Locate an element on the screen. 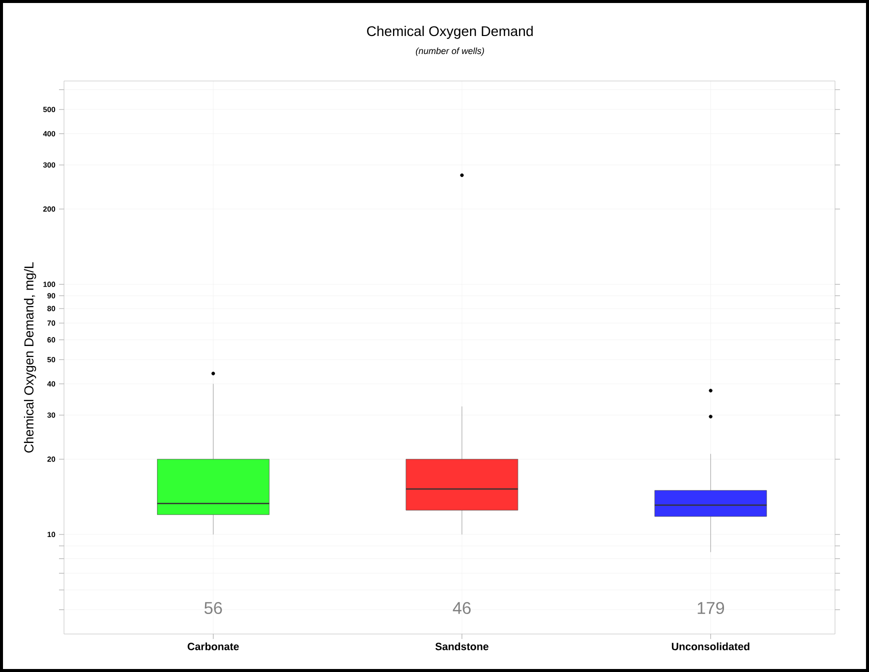  y-axis-title: Chemical Oxygen Demand, mg/L is located at coordinates (30, 357).